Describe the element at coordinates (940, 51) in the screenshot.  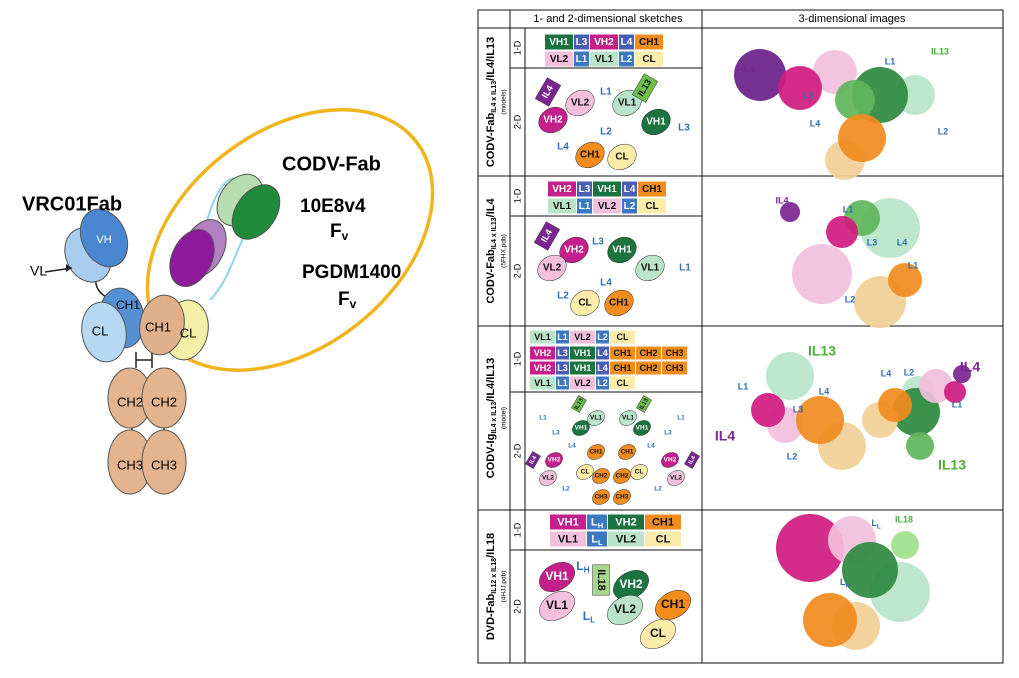
I see `structure-label: IL13` at that location.